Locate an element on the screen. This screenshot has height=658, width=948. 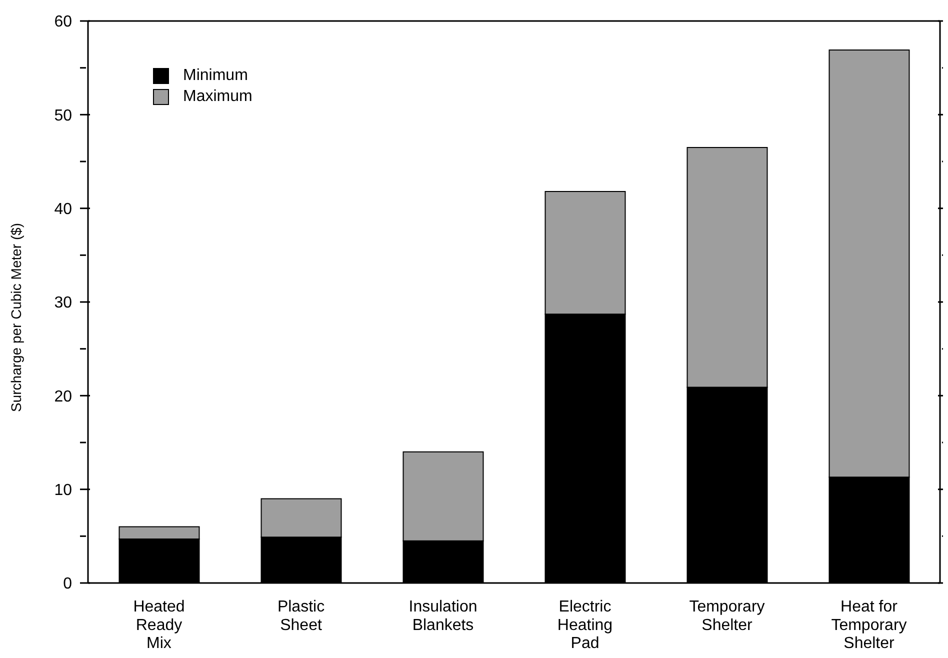
y-tick-label: 50 is located at coordinates (63, 115).